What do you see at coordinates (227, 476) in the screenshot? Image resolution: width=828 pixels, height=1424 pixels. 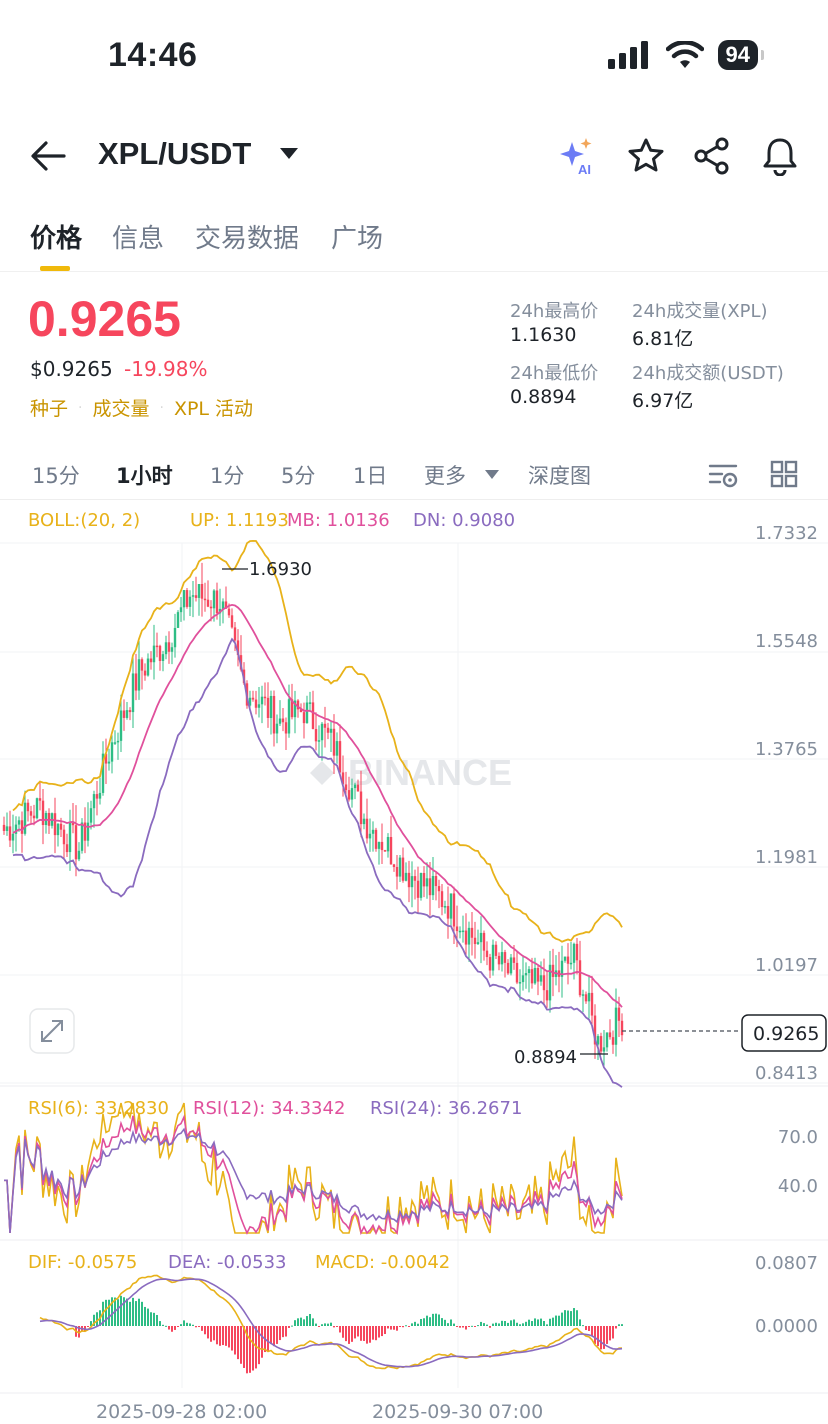 I see `interval-1m: 1分` at bounding box center [227, 476].